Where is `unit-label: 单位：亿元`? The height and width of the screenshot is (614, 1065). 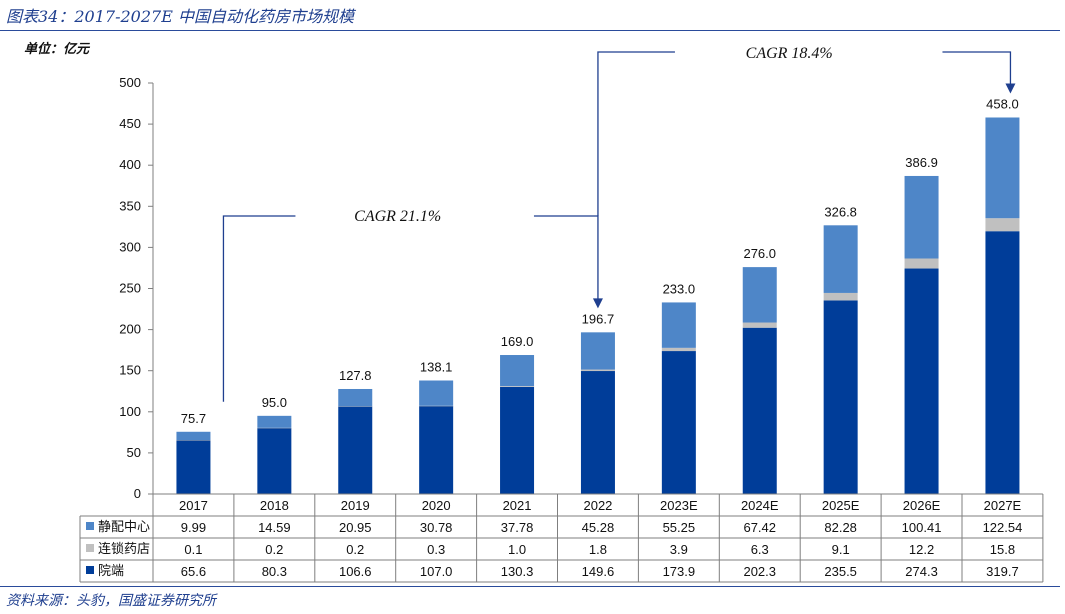
unit-label: 单位：亿元 is located at coordinates (57, 49).